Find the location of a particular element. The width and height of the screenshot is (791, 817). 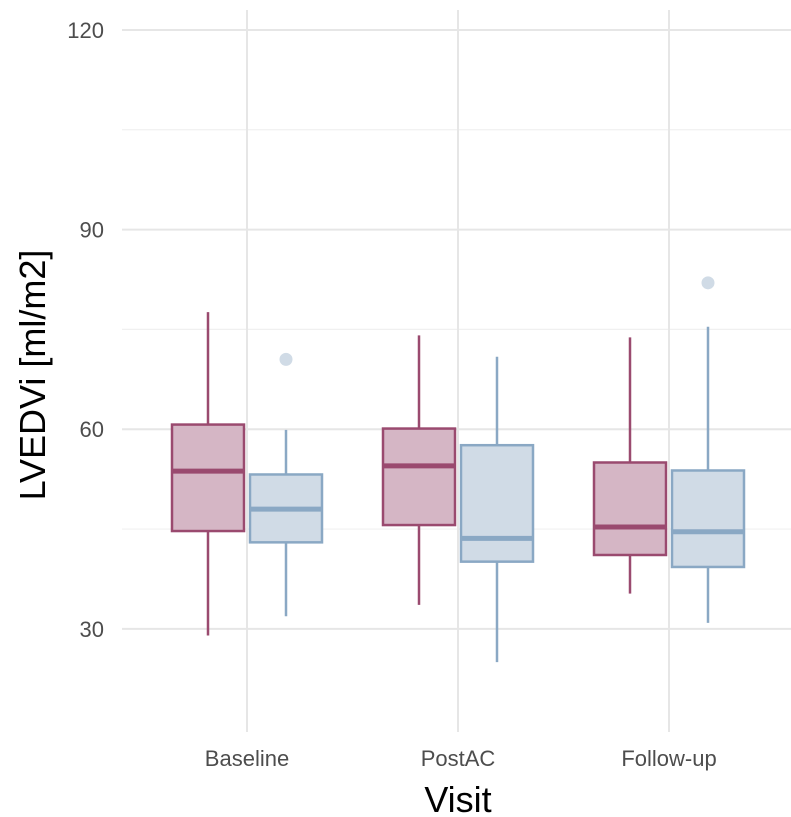

y-tick-label: 60 is located at coordinates (92, 429).